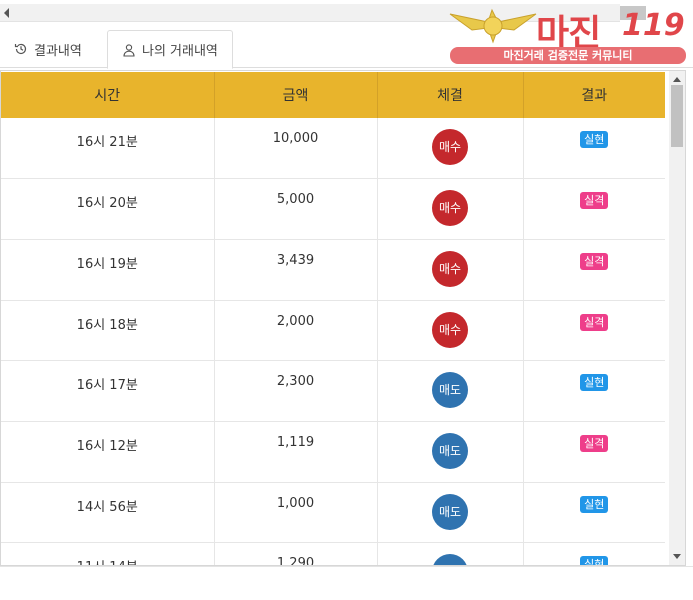 The width and height of the screenshot is (693, 600). I want to click on logo-number-text: 119, so click(653, 25).